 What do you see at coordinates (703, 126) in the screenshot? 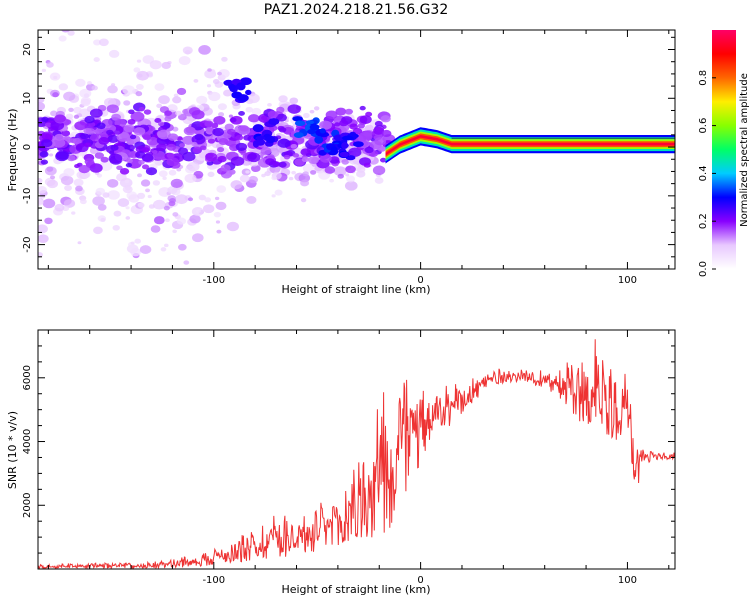
I see `colorbar-tick-label: 0.6` at bounding box center [703, 126].